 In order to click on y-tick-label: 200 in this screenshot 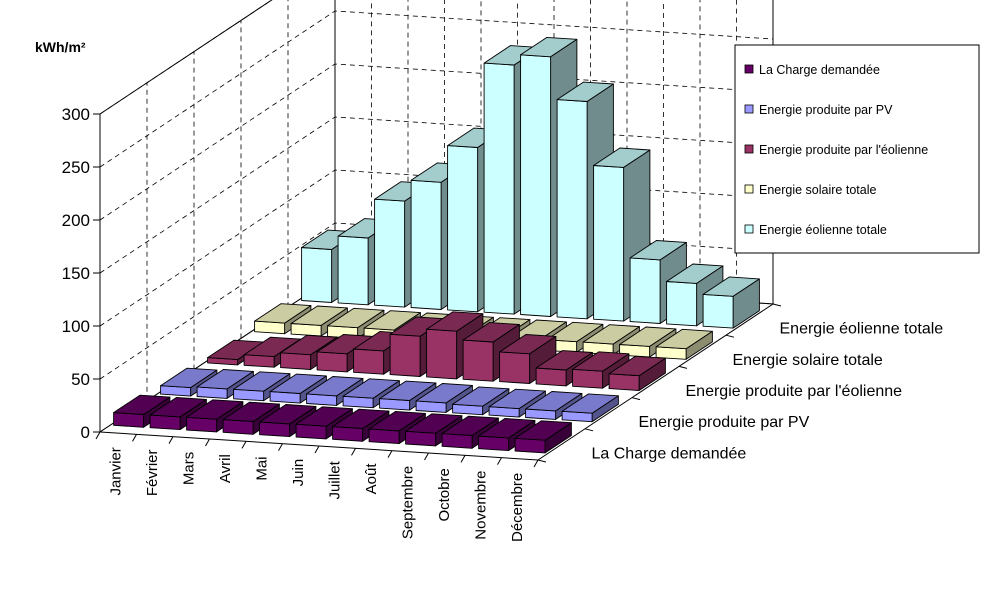, I will do `click(76, 220)`.